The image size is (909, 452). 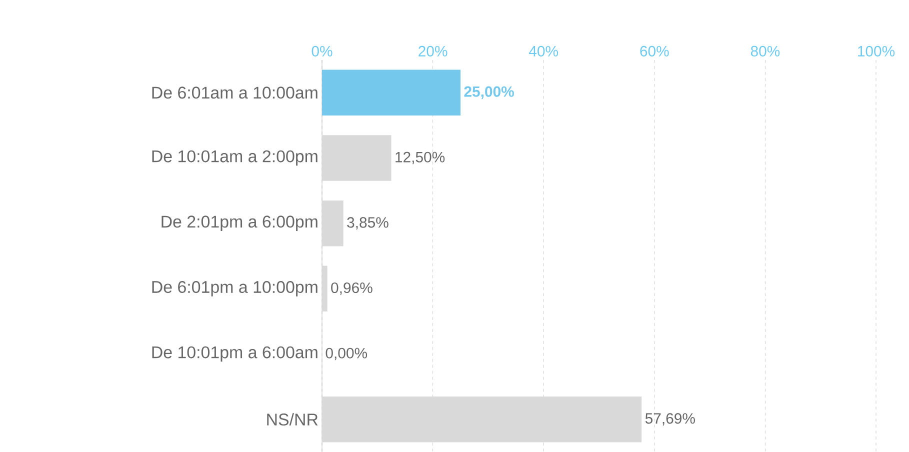 I want to click on y-tick-label: NS/NR, so click(x=292, y=419).